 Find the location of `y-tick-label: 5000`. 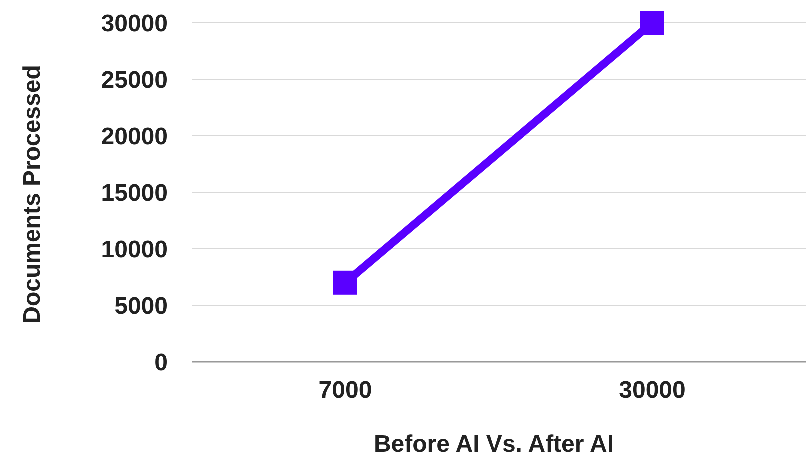

y-tick-label: 5000 is located at coordinates (141, 306).